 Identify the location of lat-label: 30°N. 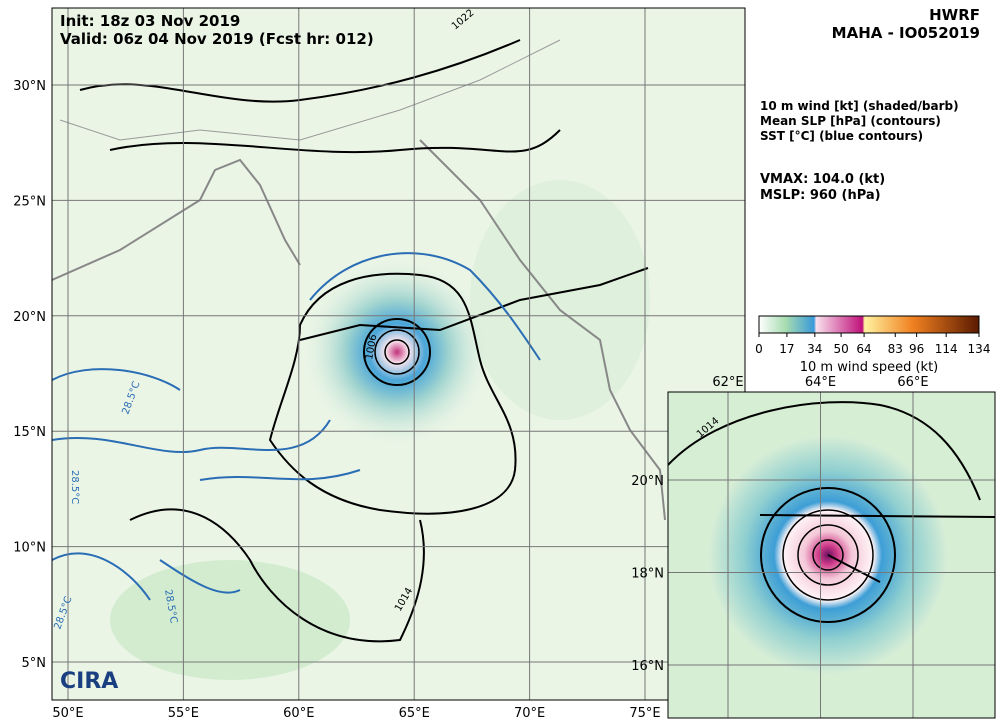
(29, 86).